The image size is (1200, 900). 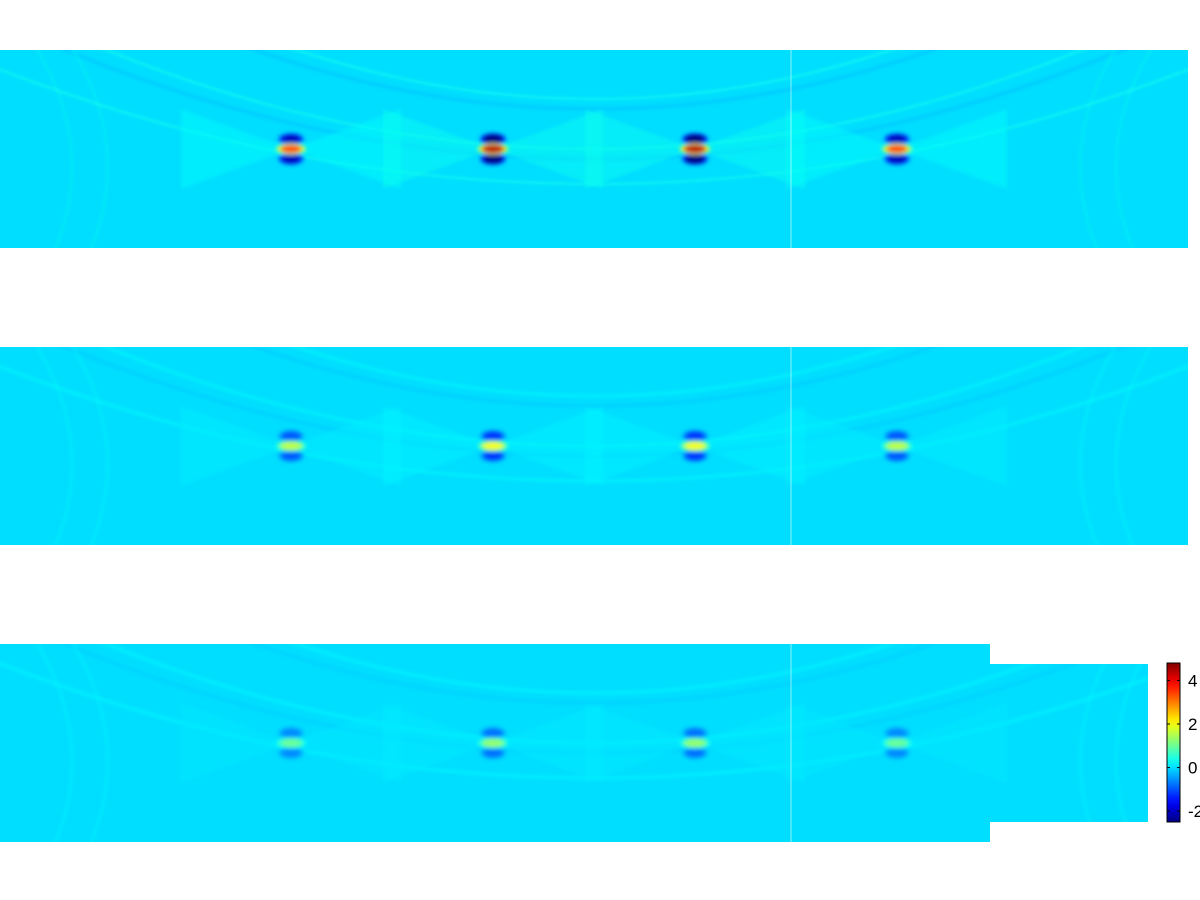 I want to click on colorbar: 4 2 0 -2, so click(x=1183, y=742).